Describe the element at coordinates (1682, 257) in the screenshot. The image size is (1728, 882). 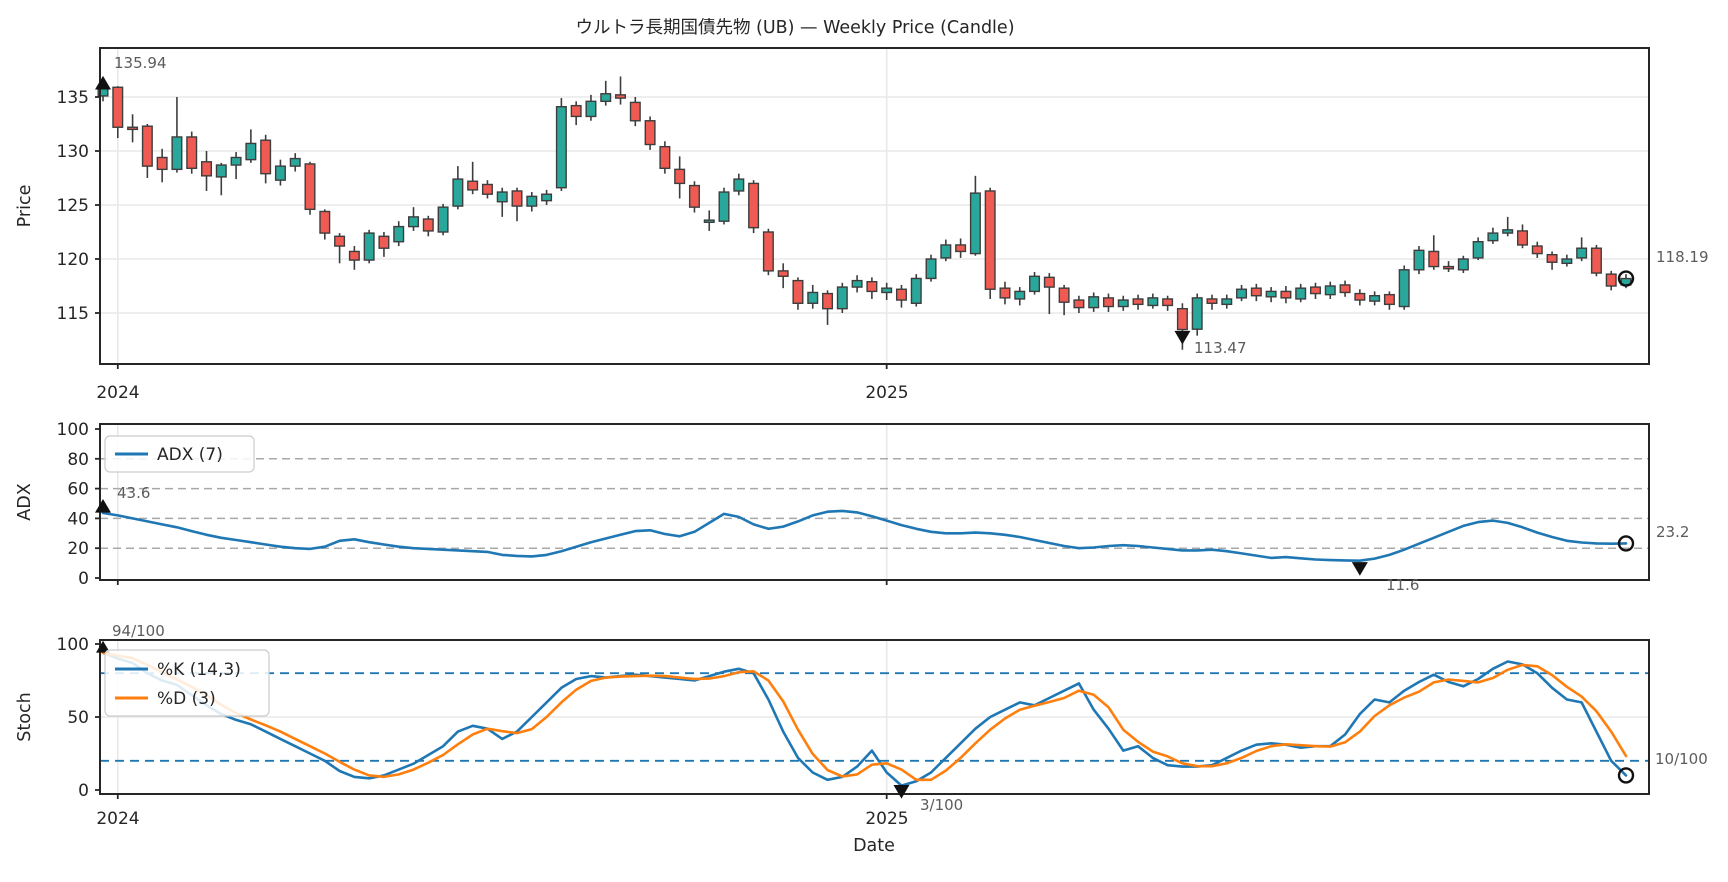
I see `last-close-annotation: 118.19` at that location.